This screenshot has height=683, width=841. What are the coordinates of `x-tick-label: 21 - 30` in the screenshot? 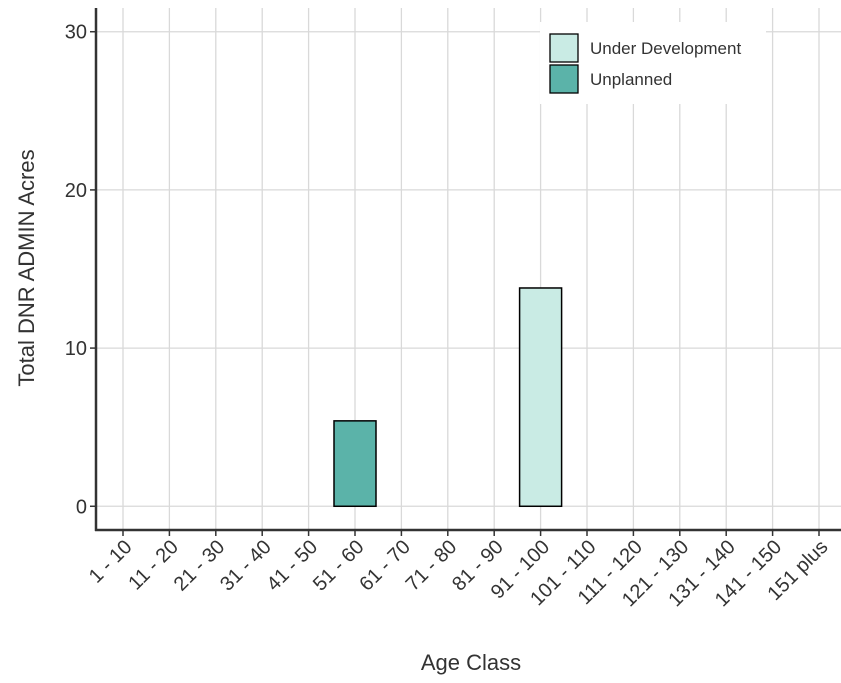 It's located at (200, 566).